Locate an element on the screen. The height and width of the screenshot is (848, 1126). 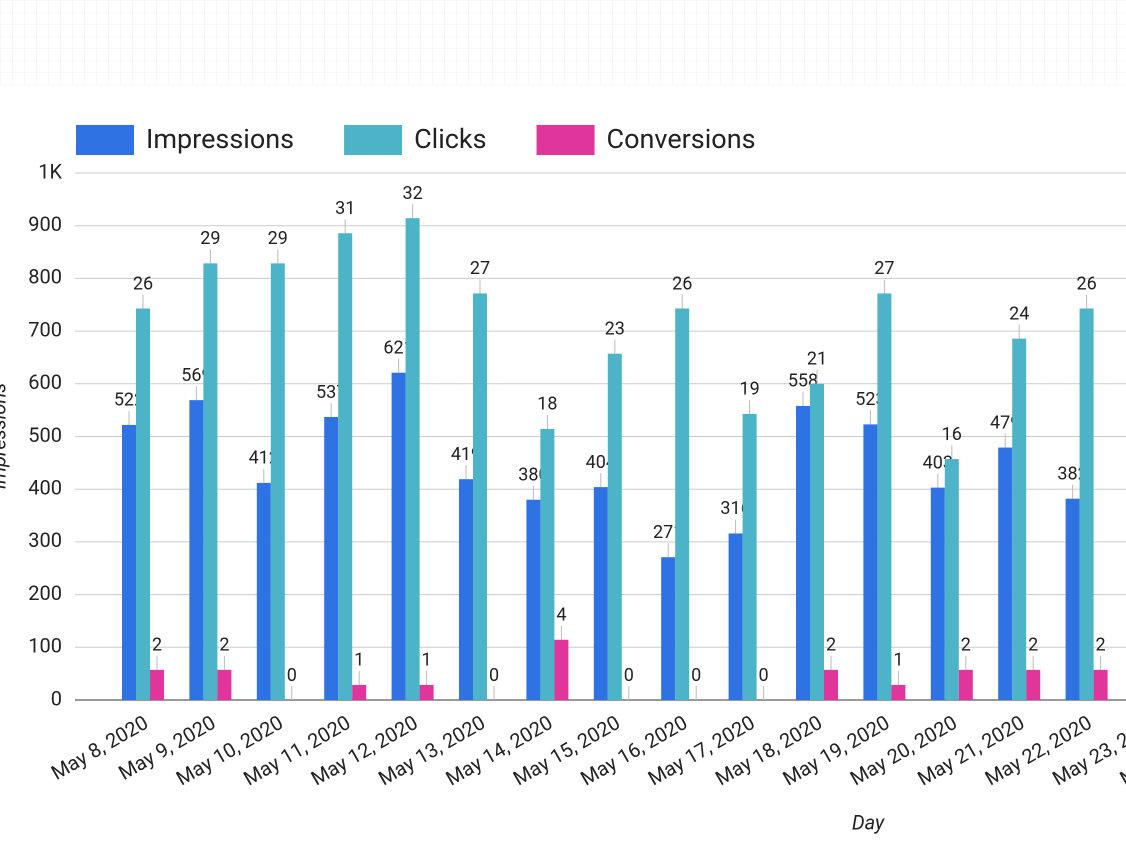
y-tick-label: 500 is located at coordinates (45, 435).